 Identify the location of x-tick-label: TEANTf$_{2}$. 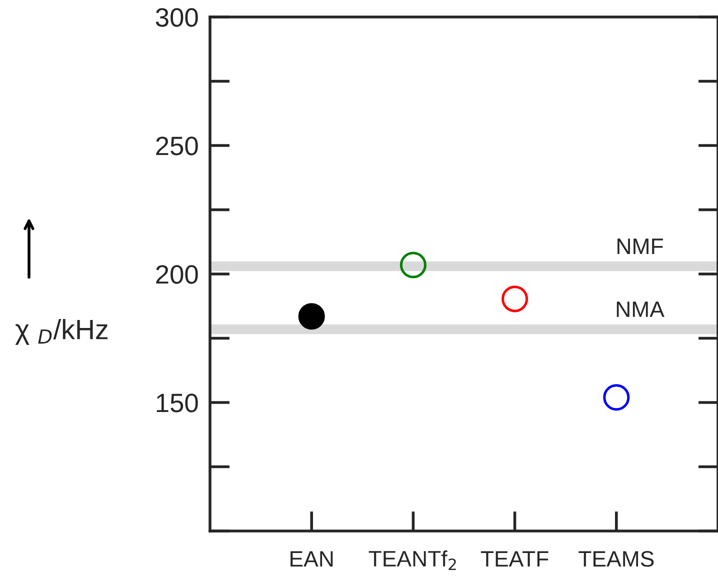
(412, 560).